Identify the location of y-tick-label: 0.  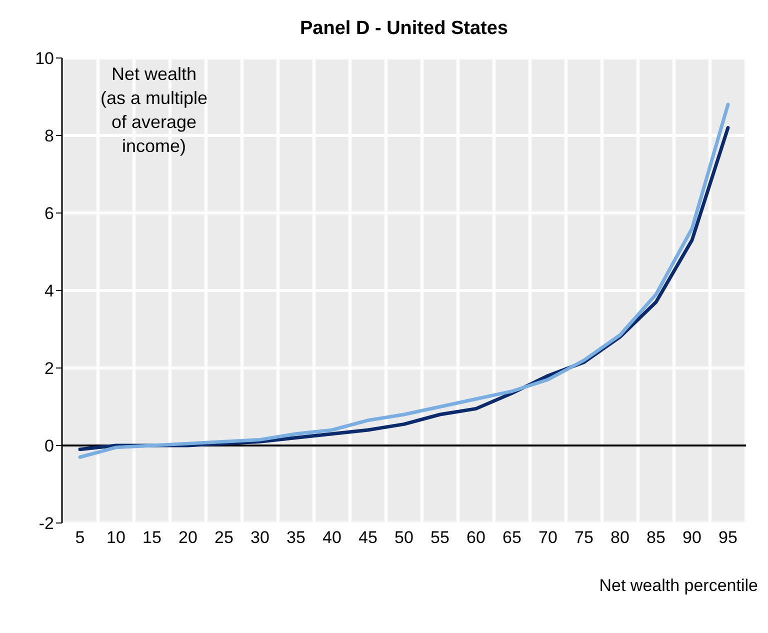
(49, 446).